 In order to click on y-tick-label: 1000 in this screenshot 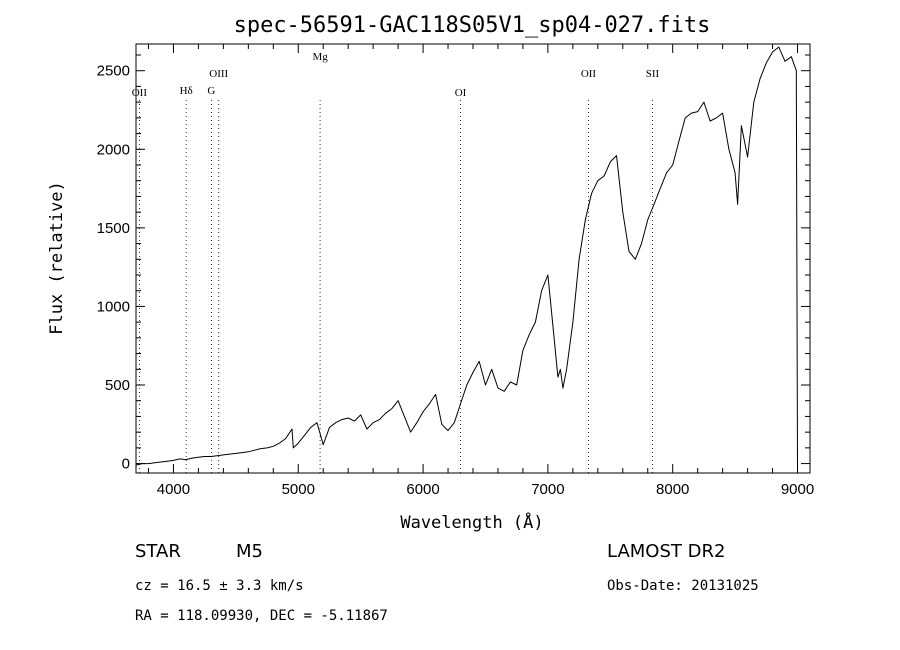, I will do `click(113, 306)`.